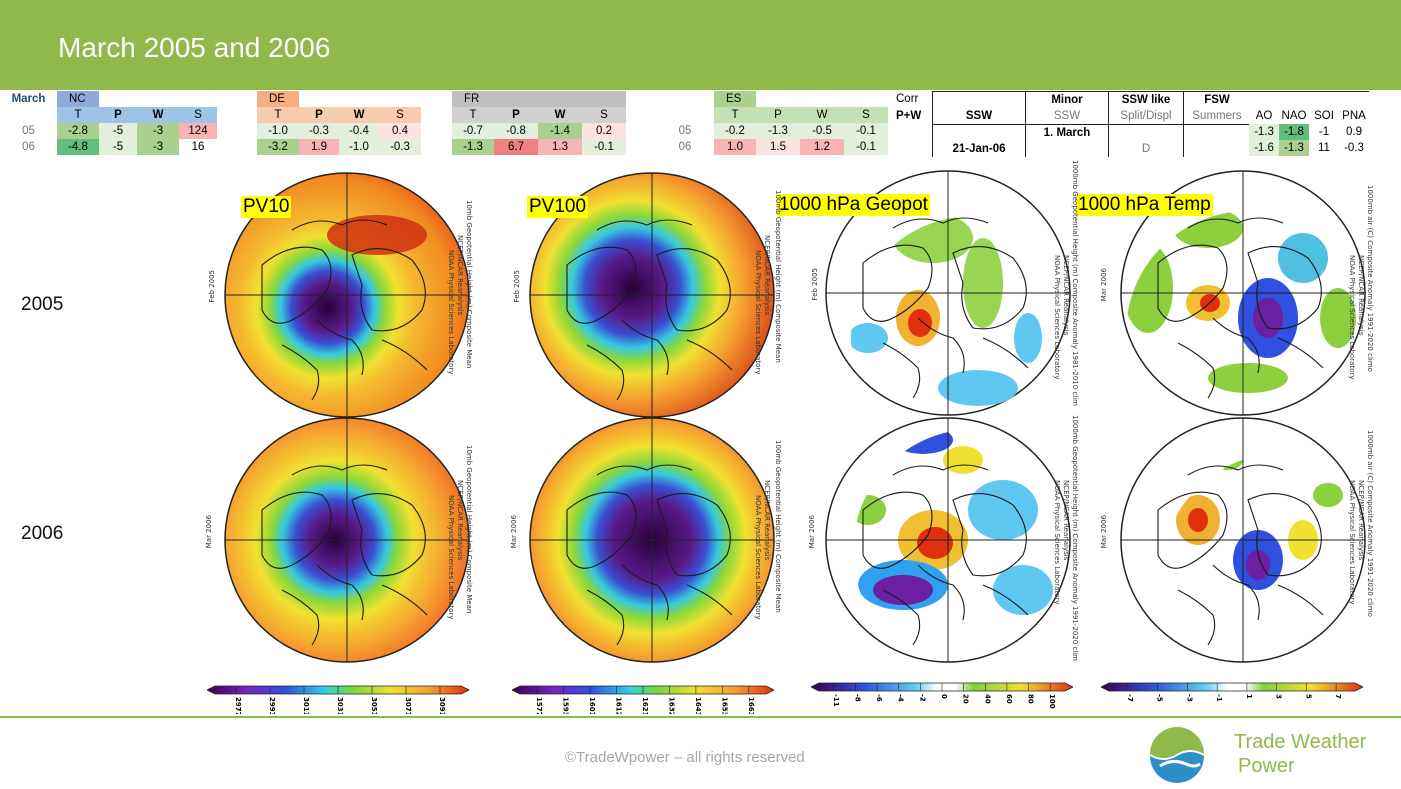 The height and width of the screenshot is (789, 1401). Describe the element at coordinates (1160, 698) in the screenshot. I see `colorbar-tick-label: -5` at that location.